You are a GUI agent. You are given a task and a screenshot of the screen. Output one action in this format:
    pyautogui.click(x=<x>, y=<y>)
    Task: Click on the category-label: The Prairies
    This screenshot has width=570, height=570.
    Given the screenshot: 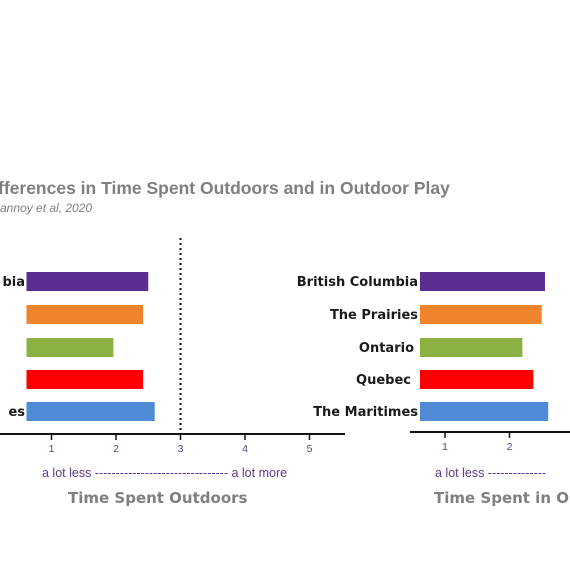 What is the action you would take?
    pyautogui.click(x=374, y=315)
    